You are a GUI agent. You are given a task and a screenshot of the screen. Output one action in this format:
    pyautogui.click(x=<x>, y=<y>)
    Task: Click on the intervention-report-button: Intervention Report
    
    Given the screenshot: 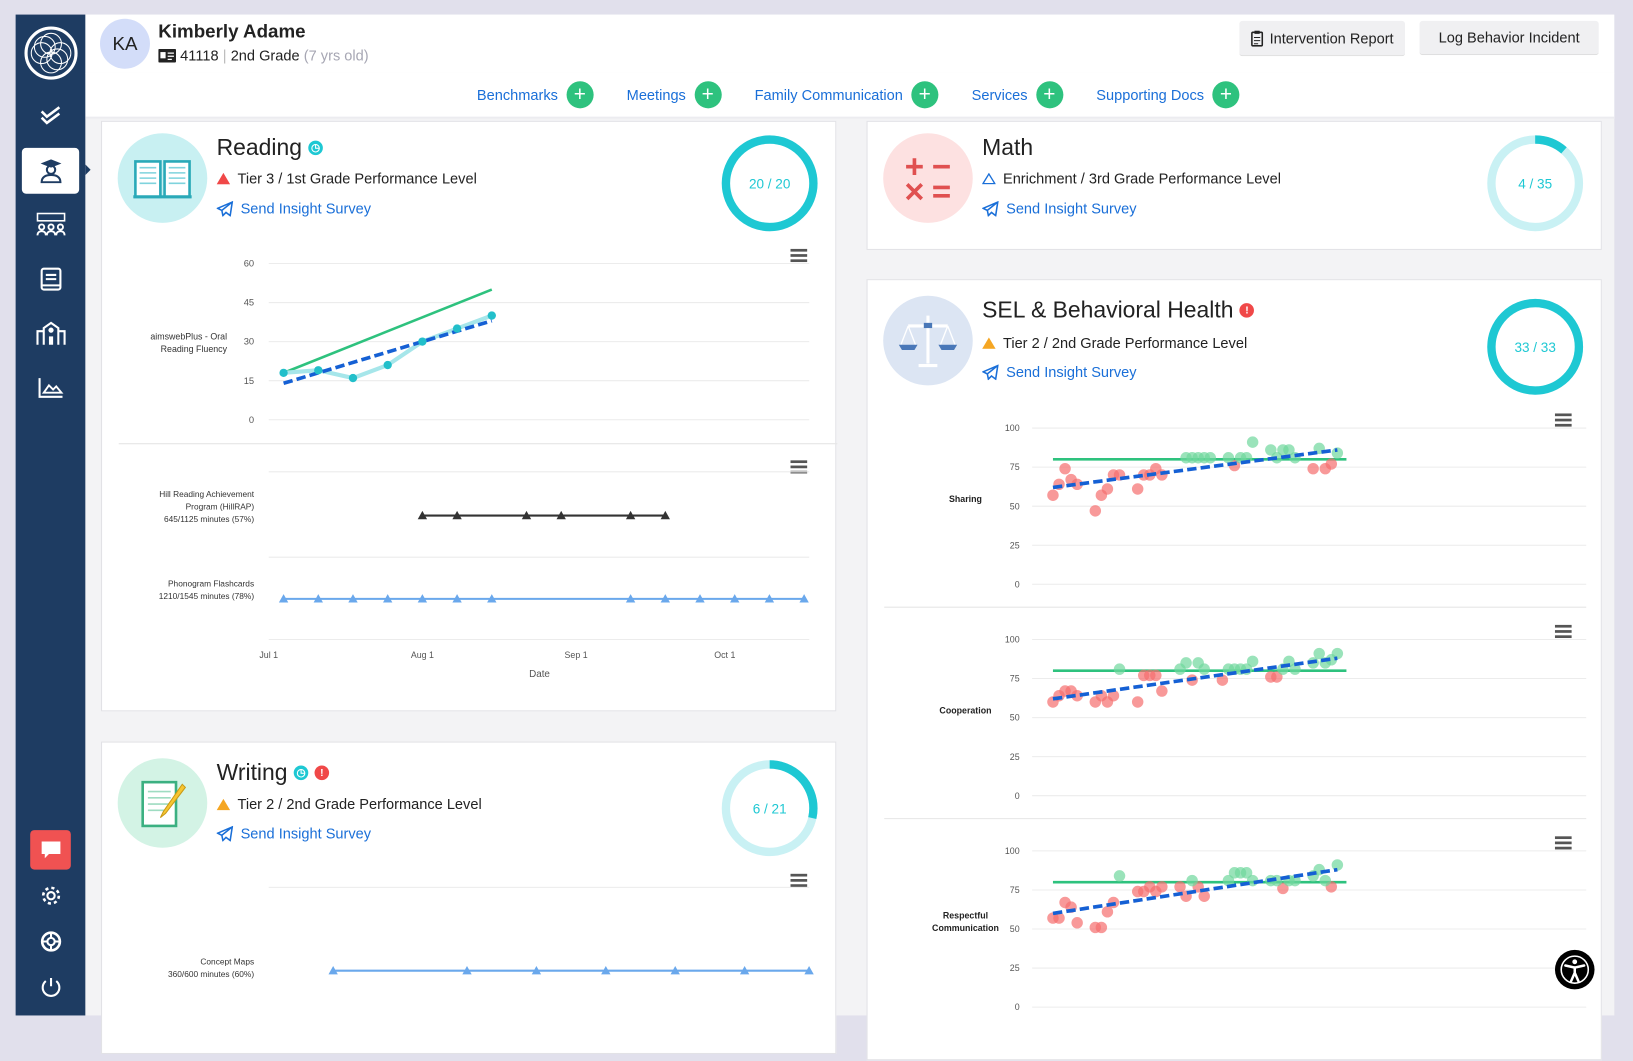 What is the action you would take?
    pyautogui.click(x=1322, y=38)
    